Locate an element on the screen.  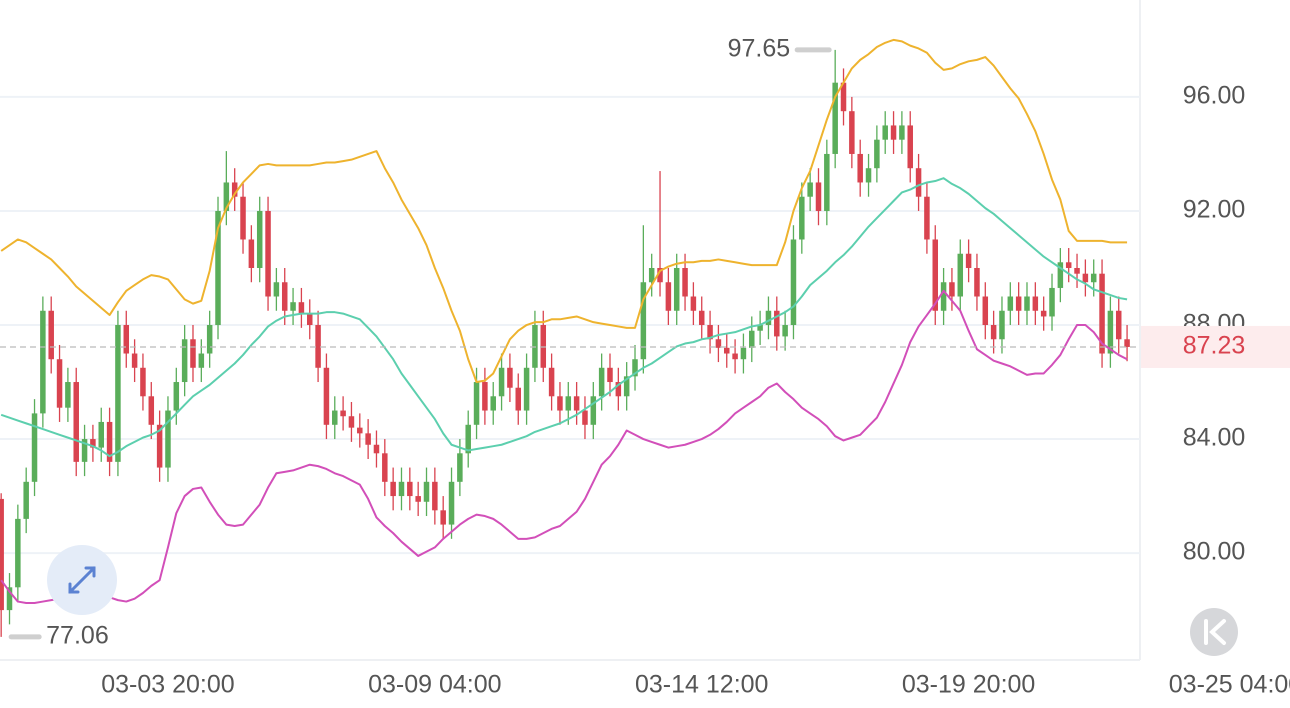
kline-button is located at coordinates (1214, 632).